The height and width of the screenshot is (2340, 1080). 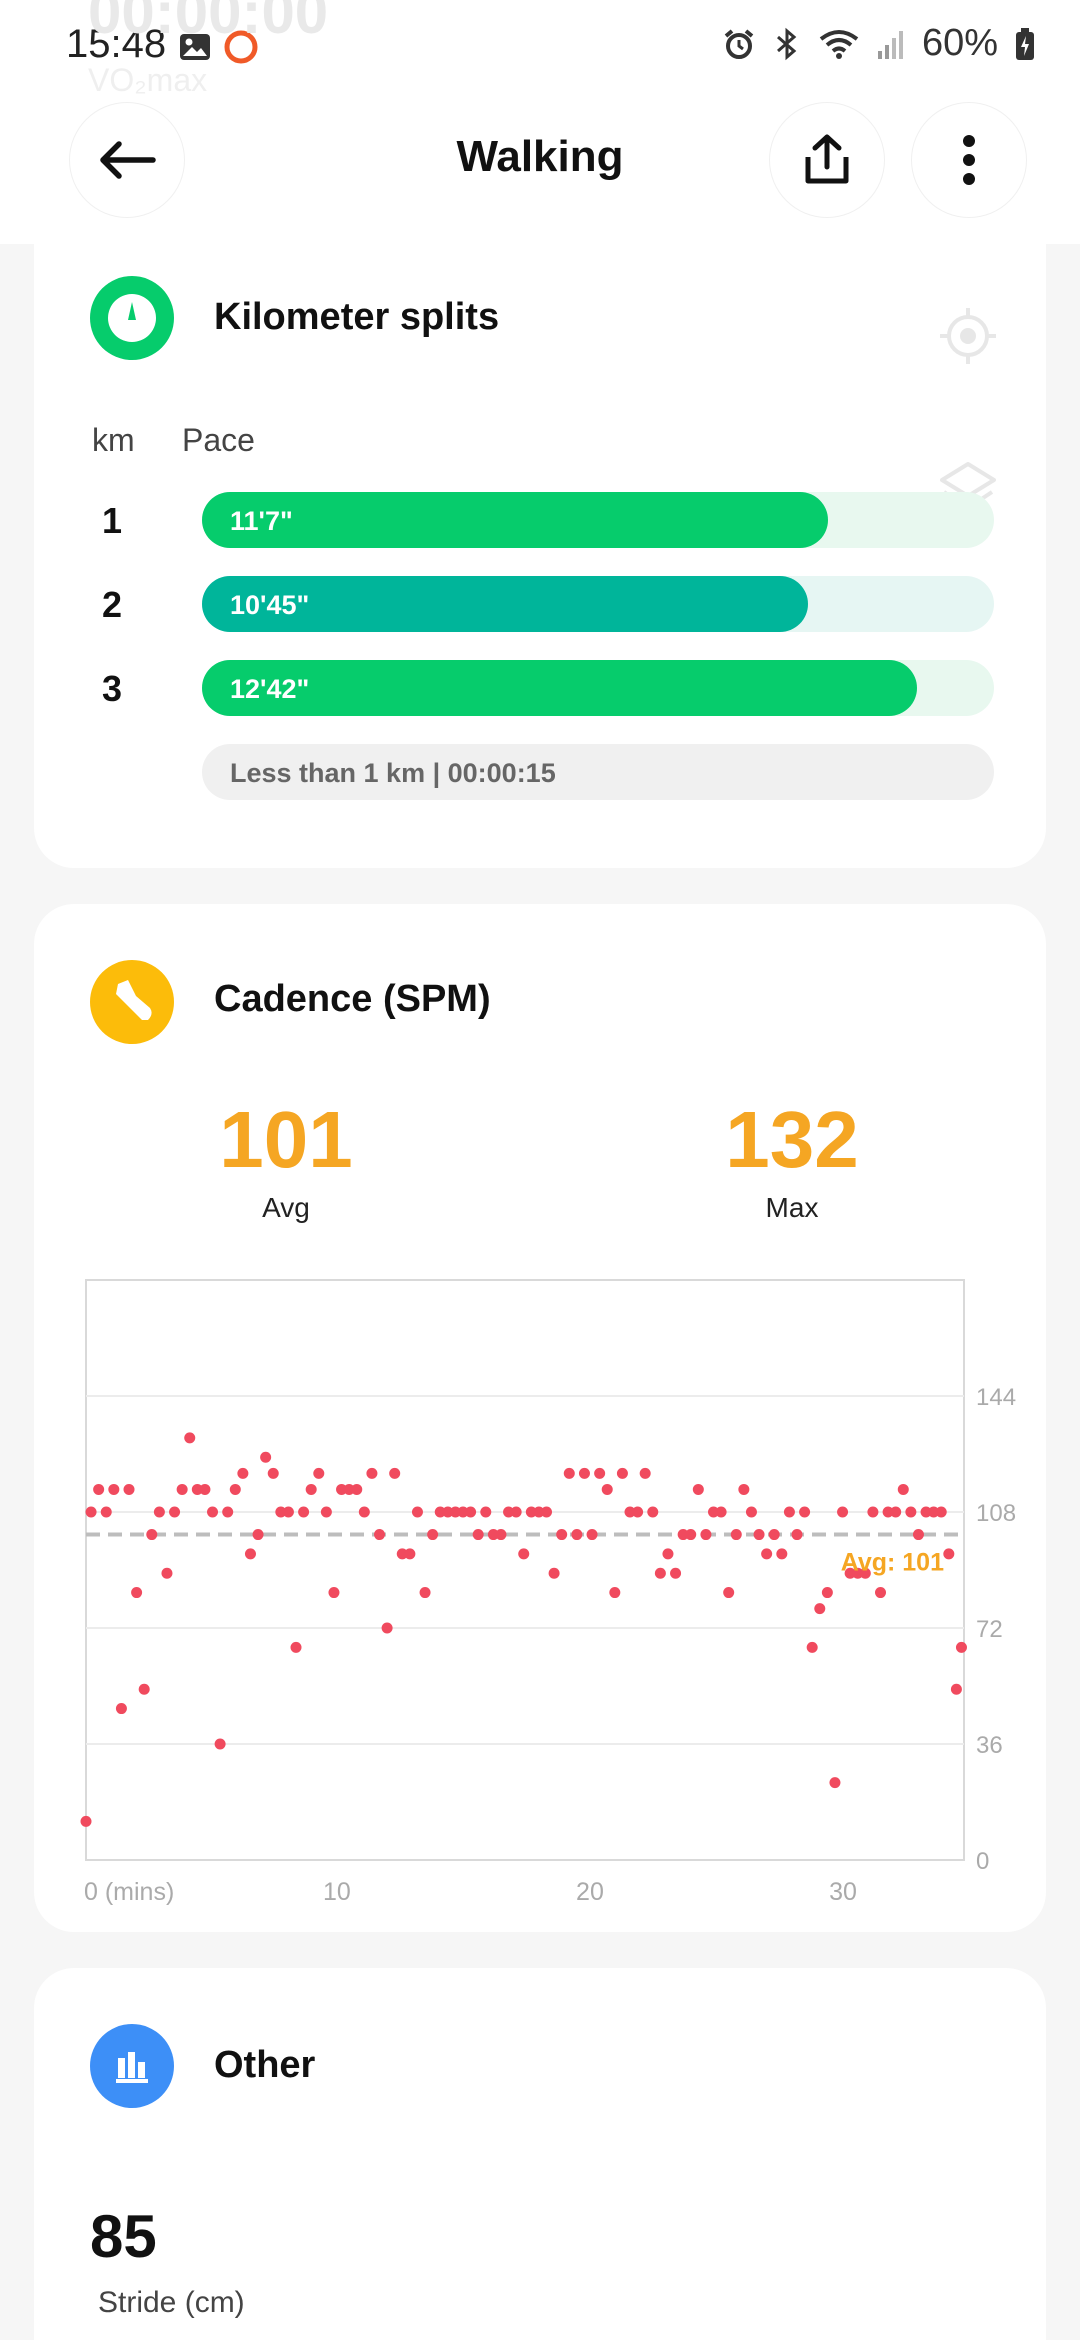 I want to click on bar-chart-icon, so click(x=132, y=2066).